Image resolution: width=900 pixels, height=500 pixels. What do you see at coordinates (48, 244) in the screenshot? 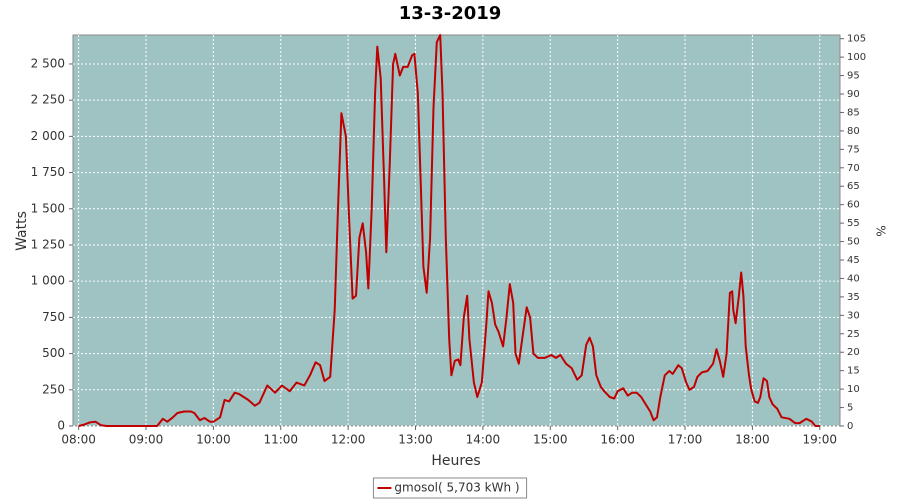
I see `y-tick-label: 1 250` at bounding box center [48, 244].